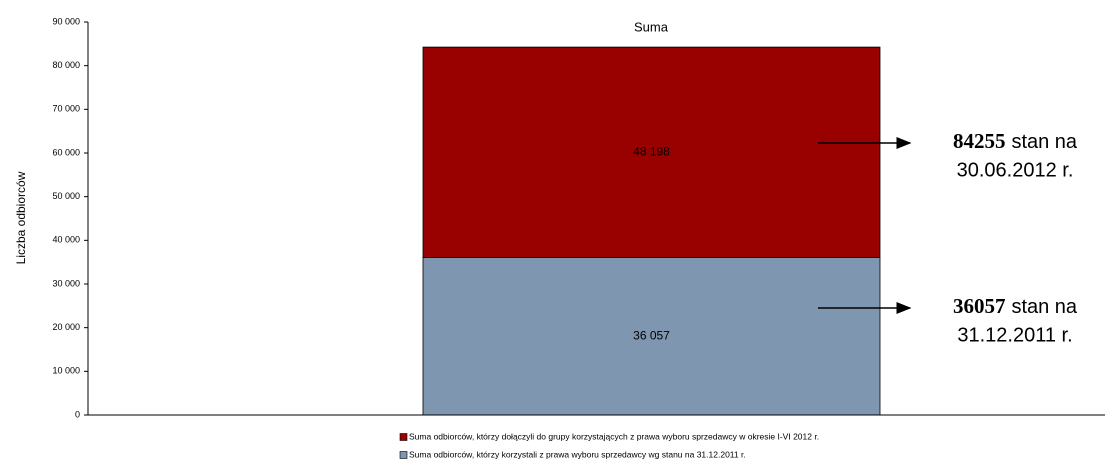 The image size is (1110, 463). What do you see at coordinates (1014, 335) in the screenshot?
I see `annotation-date: 31.12.2011 r.` at bounding box center [1014, 335].